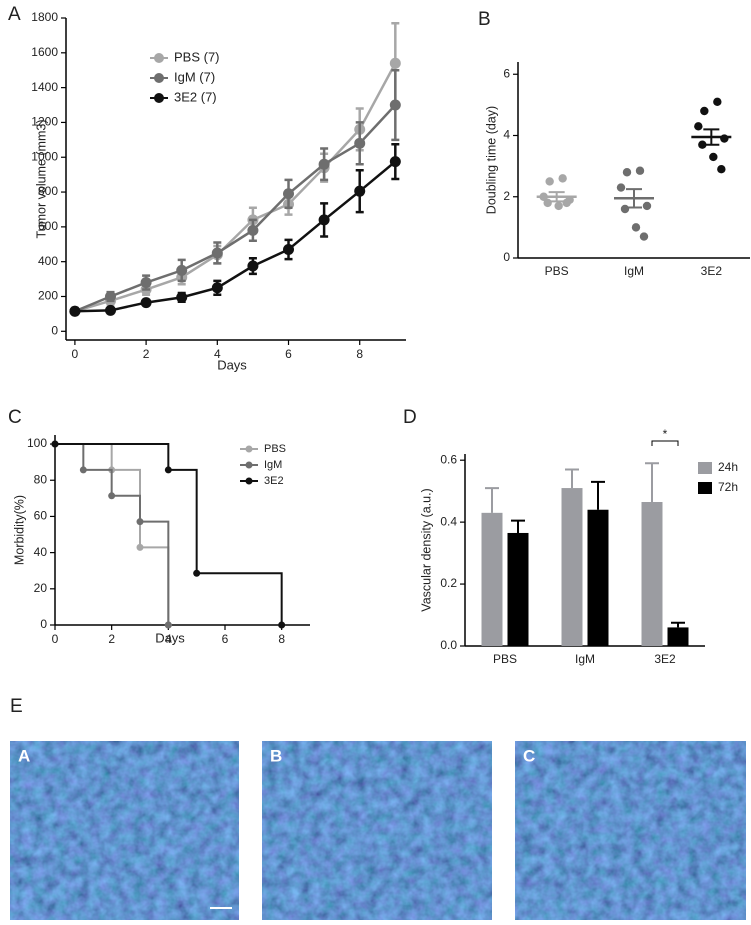 The width and height of the screenshot is (751, 925). I want to click on legend-label: IgM (7), so click(194, 76).